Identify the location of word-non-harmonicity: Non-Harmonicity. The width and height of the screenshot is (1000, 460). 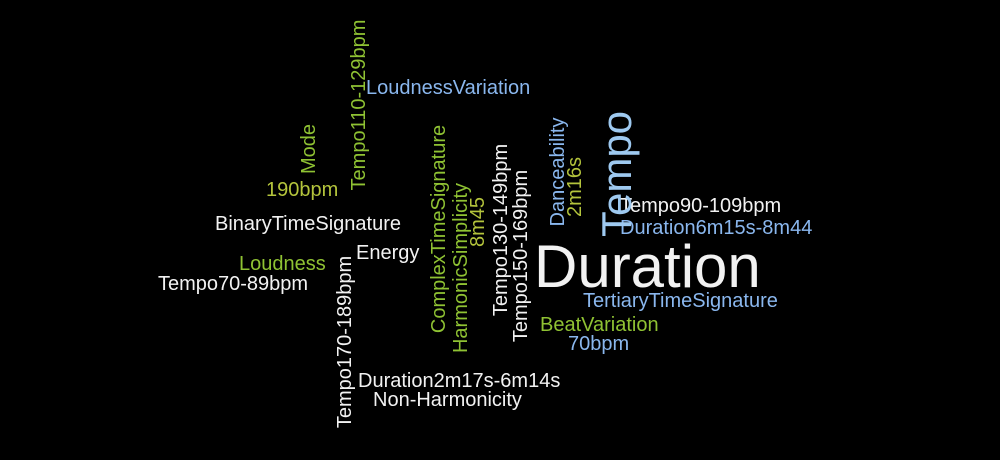
(447, 400).